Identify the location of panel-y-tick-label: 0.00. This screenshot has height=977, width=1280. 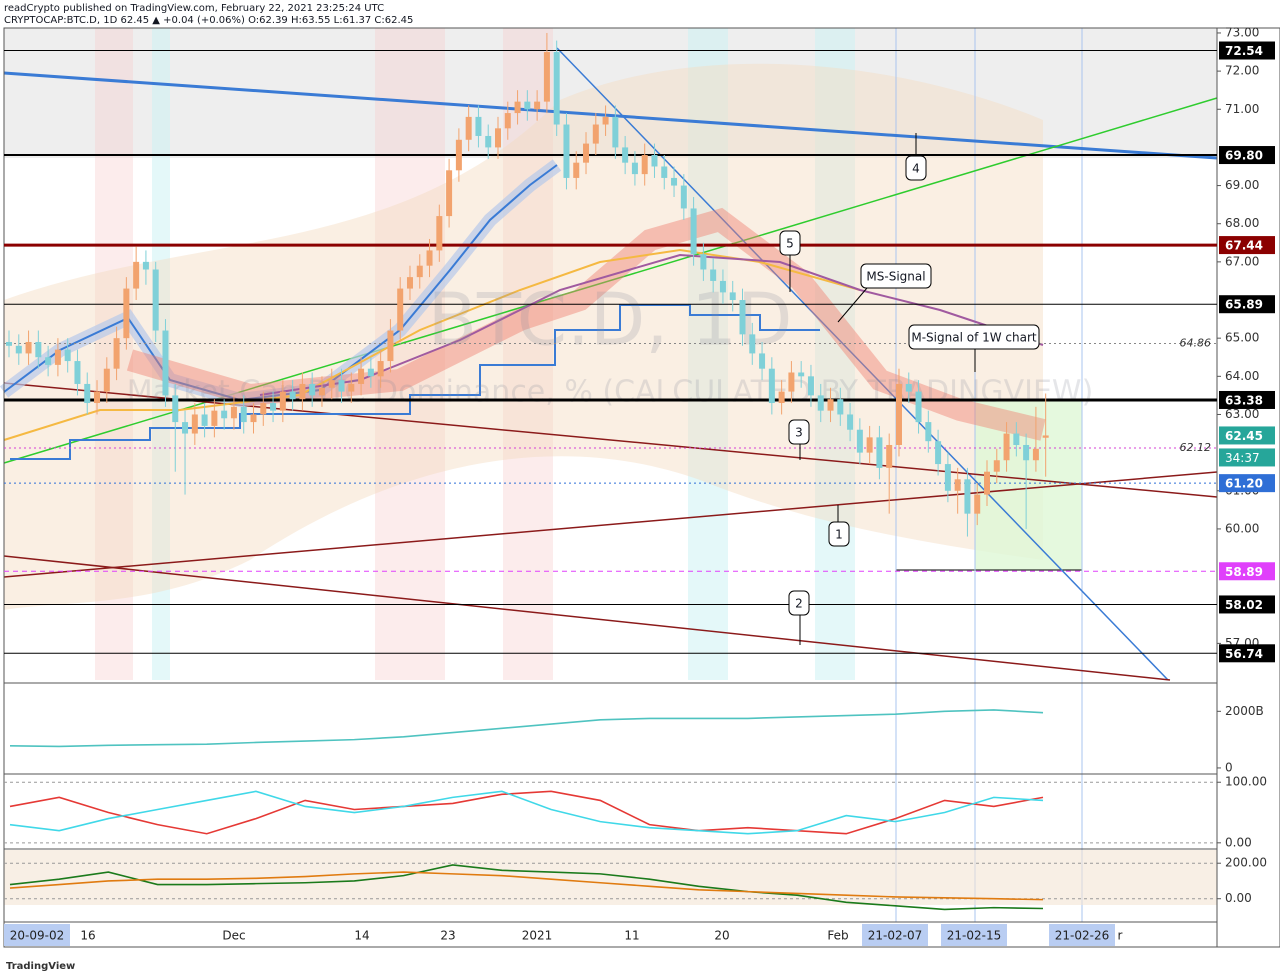
(1238, 898).